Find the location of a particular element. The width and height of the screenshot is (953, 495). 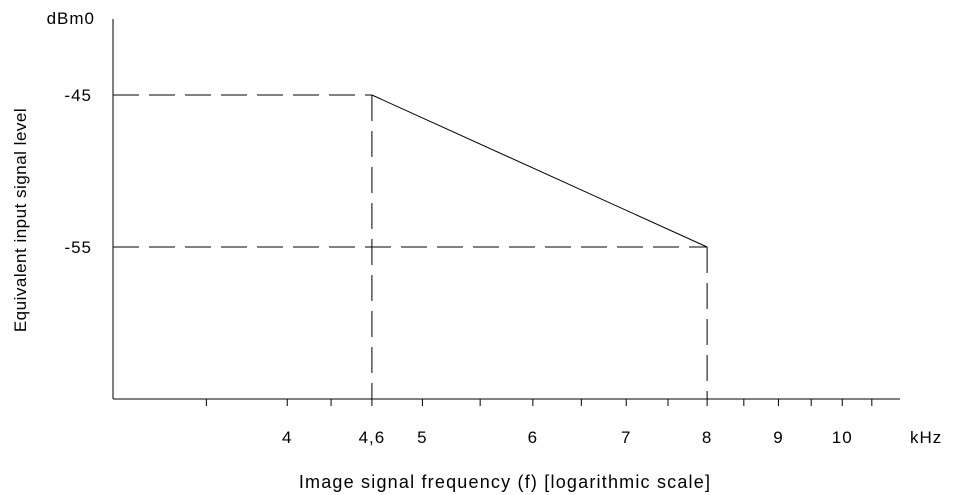

series-group is located at coordinates (539, 171).